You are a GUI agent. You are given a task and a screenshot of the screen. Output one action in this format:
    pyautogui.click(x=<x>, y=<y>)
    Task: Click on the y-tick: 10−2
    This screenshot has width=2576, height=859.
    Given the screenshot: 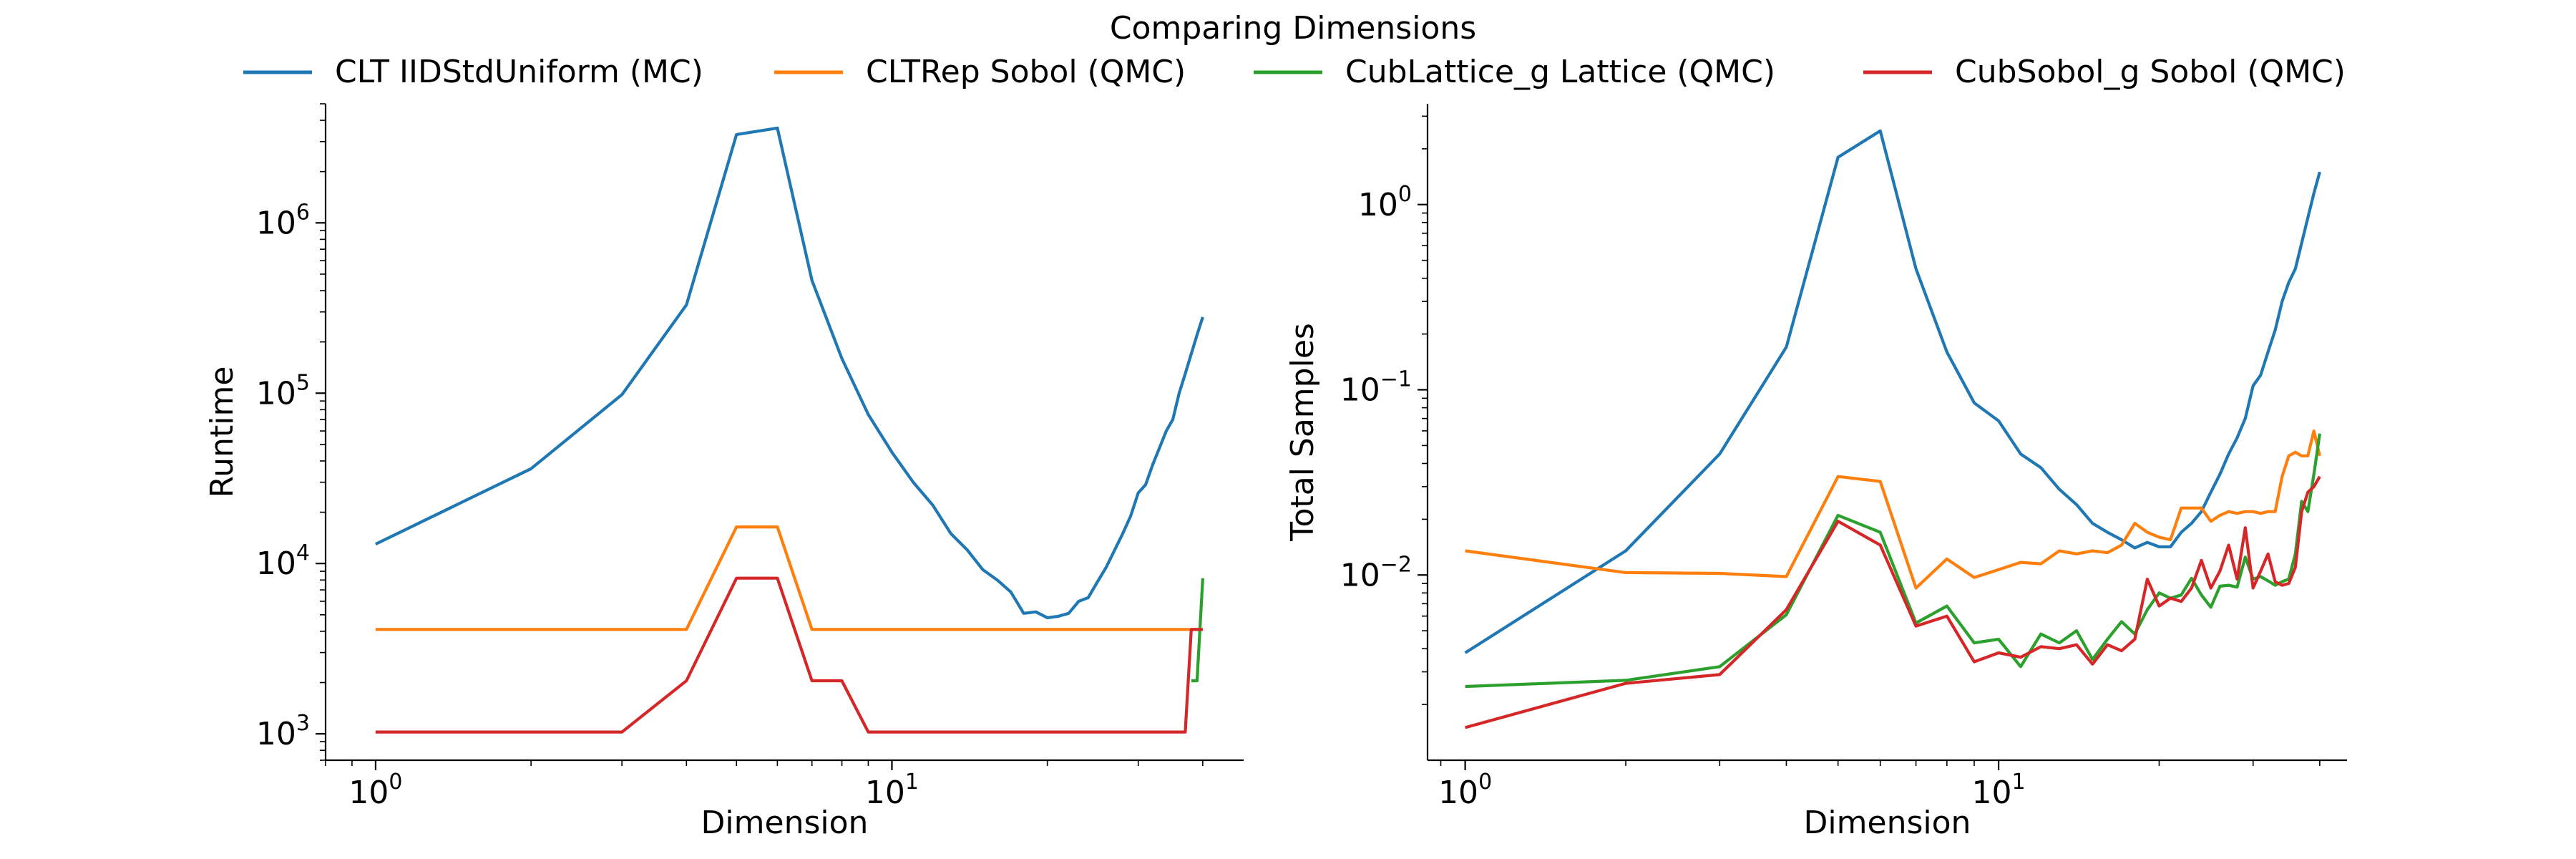 What is the action you would take?
    pyautogui.click(x=1384, y=572)
    